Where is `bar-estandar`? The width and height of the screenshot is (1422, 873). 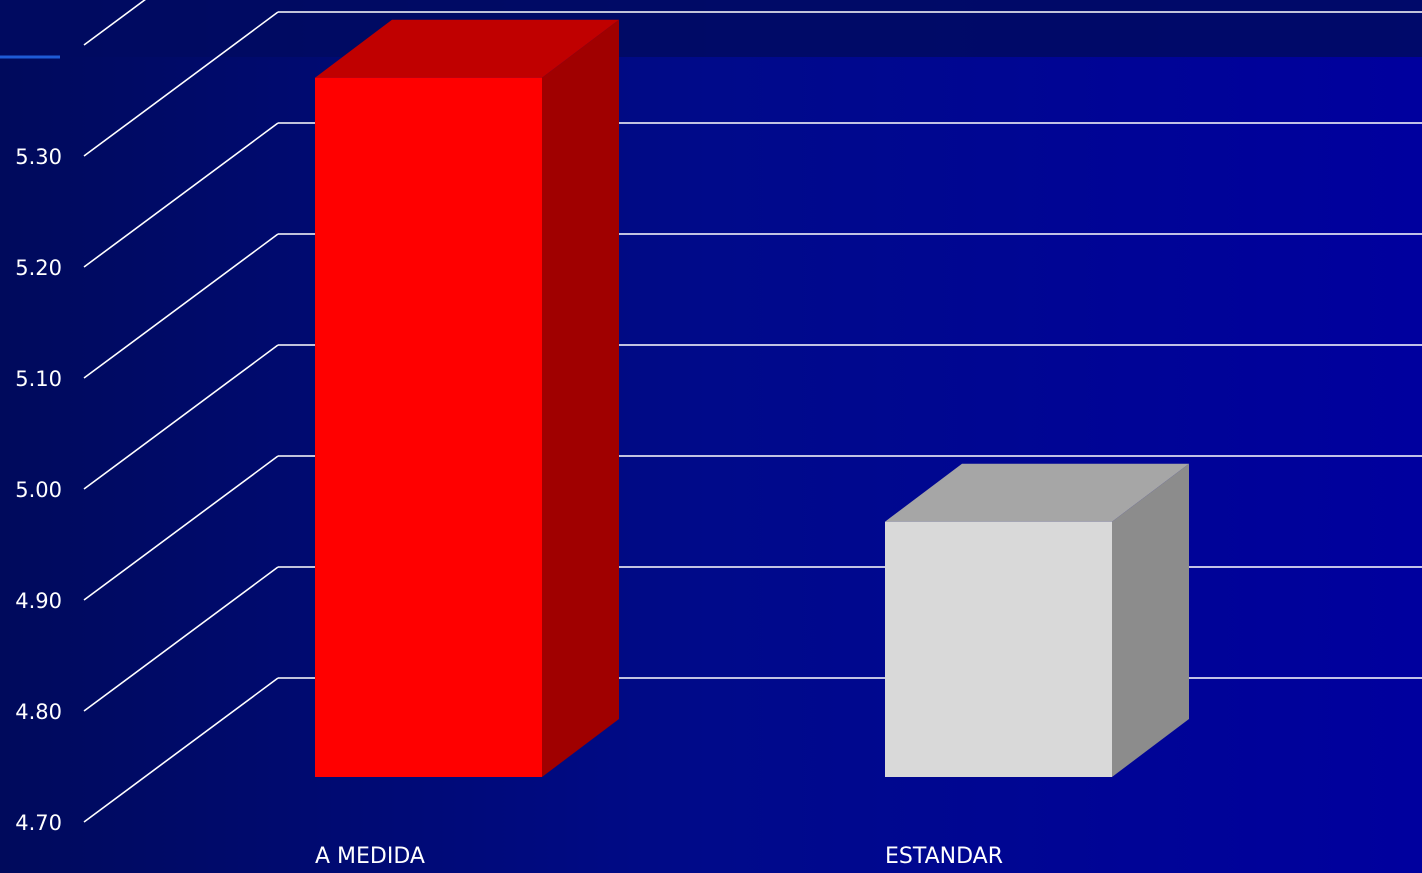 bar-estandar is located at coordinates (1037, 620).